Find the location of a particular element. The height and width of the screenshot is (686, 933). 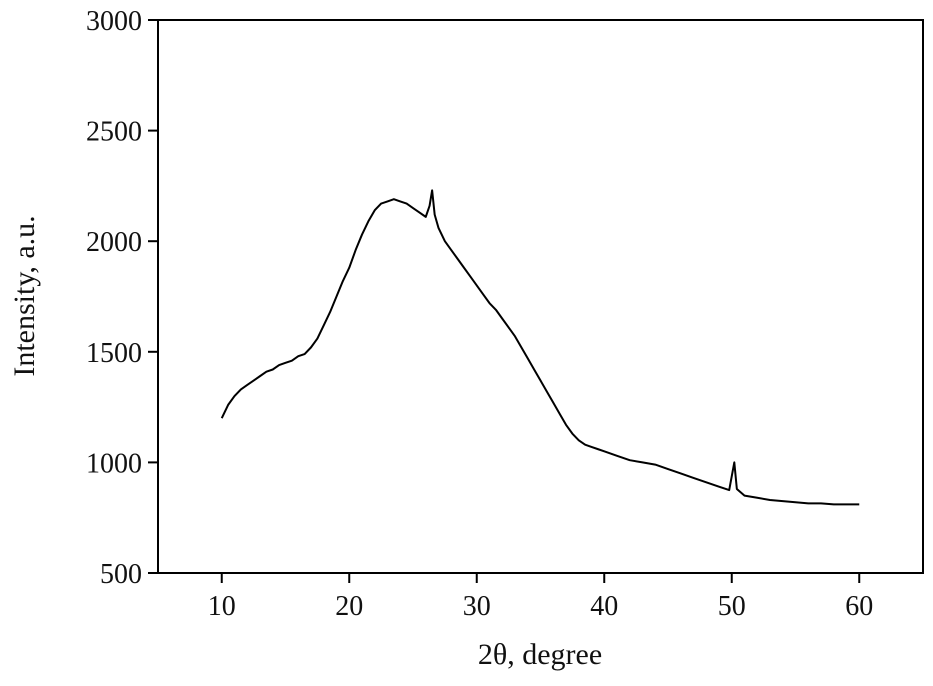

x-tick-label: 30 is located at coordinates (477, 606).